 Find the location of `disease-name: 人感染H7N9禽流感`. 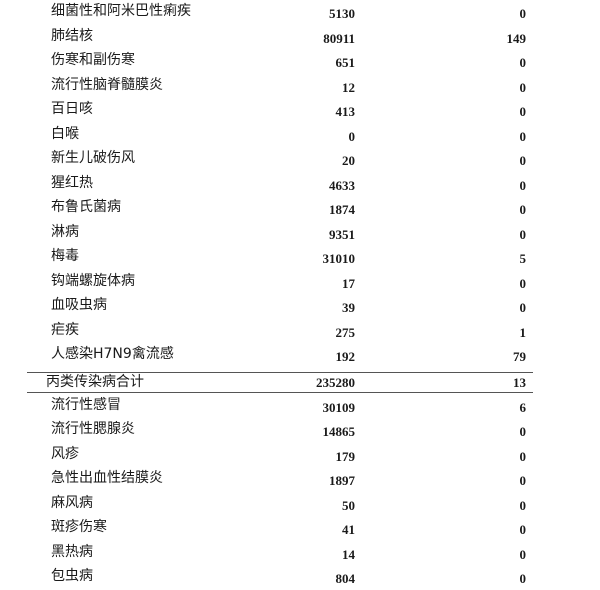

disease-name: 人感染H7N9禽流感 is located at coordinates (112, 354).